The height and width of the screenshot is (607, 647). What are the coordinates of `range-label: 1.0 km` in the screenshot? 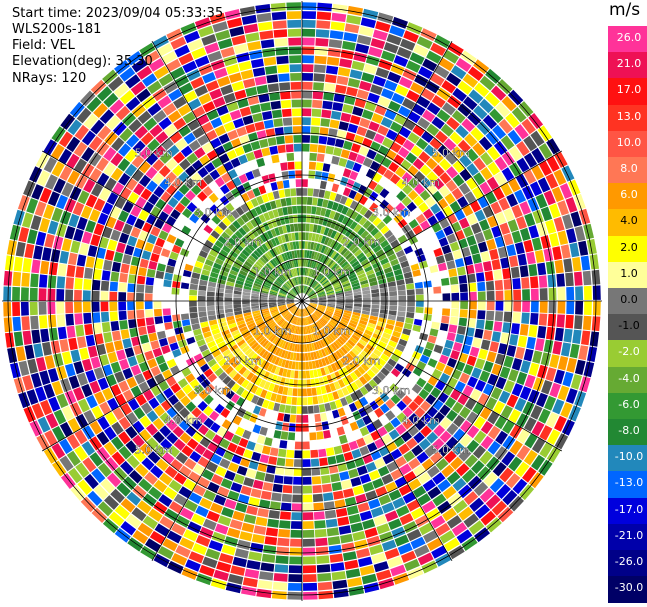 It's located at (332, 271).